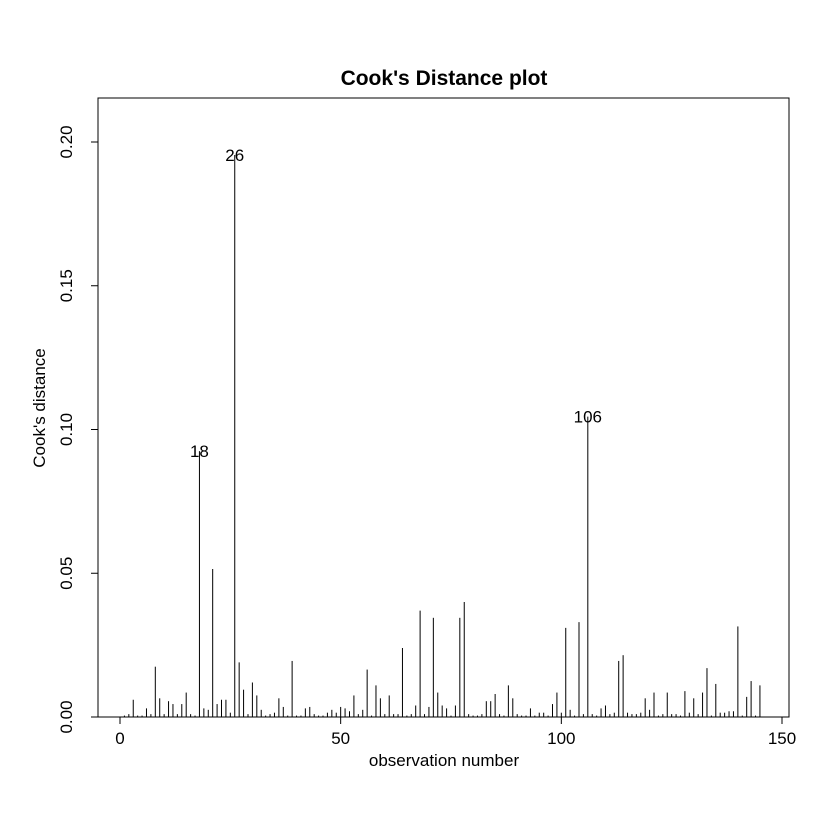  I want to click on y-tick-label: 0.20, so click(66, 141).